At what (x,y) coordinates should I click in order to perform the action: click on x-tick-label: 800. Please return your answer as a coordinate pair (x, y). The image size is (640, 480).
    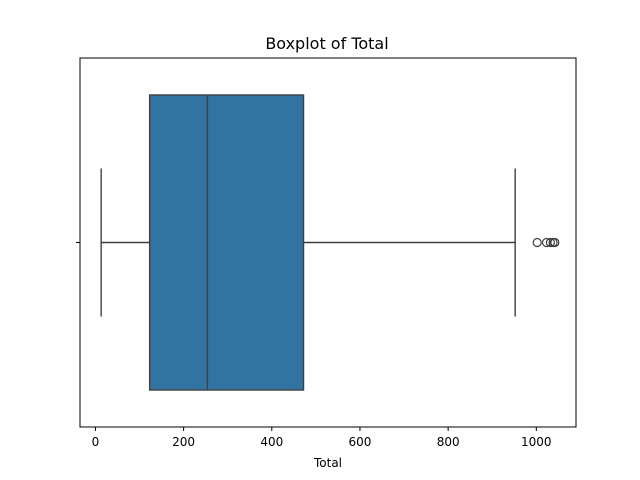
    Looking at the image, I should click on (448, 442).